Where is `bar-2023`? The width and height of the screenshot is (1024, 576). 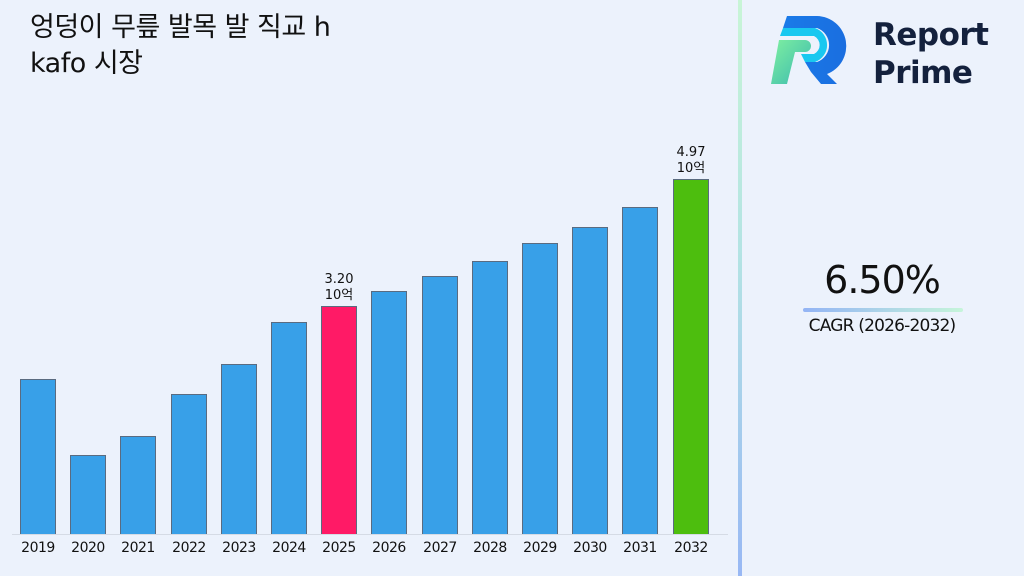
bar-2023 is located at coordinates (239, 449).